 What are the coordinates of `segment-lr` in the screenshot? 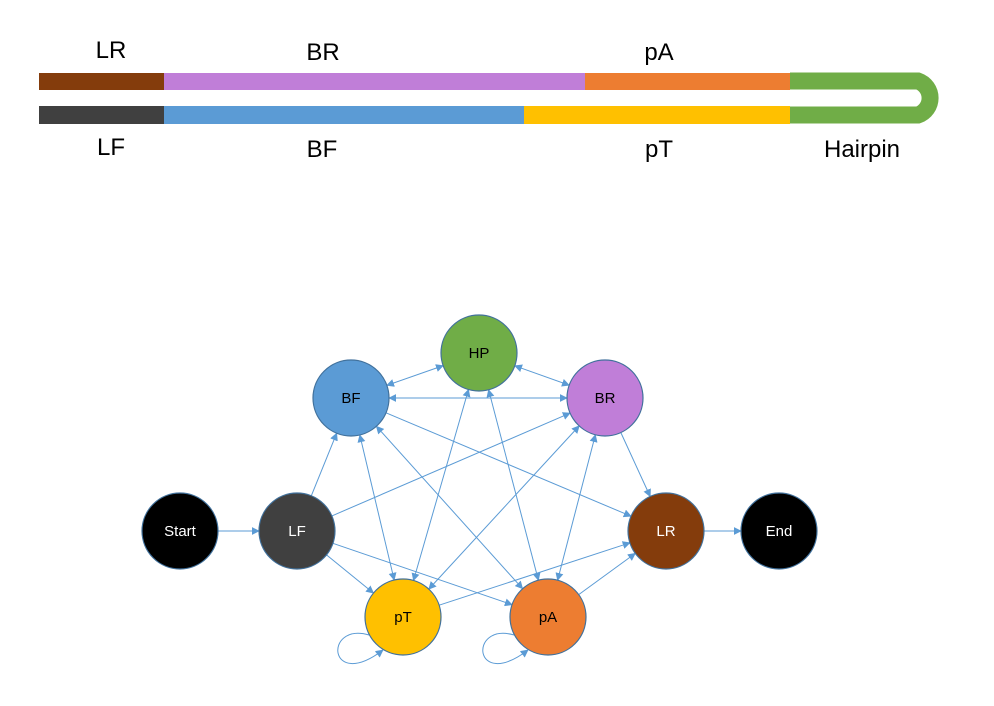 It's located at (101, 81).